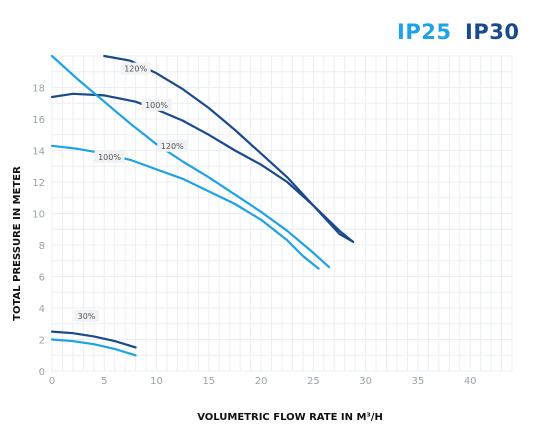 The image size is (538, 433). I want to click on ip30-legend-label: IP30, so click(492, 32).